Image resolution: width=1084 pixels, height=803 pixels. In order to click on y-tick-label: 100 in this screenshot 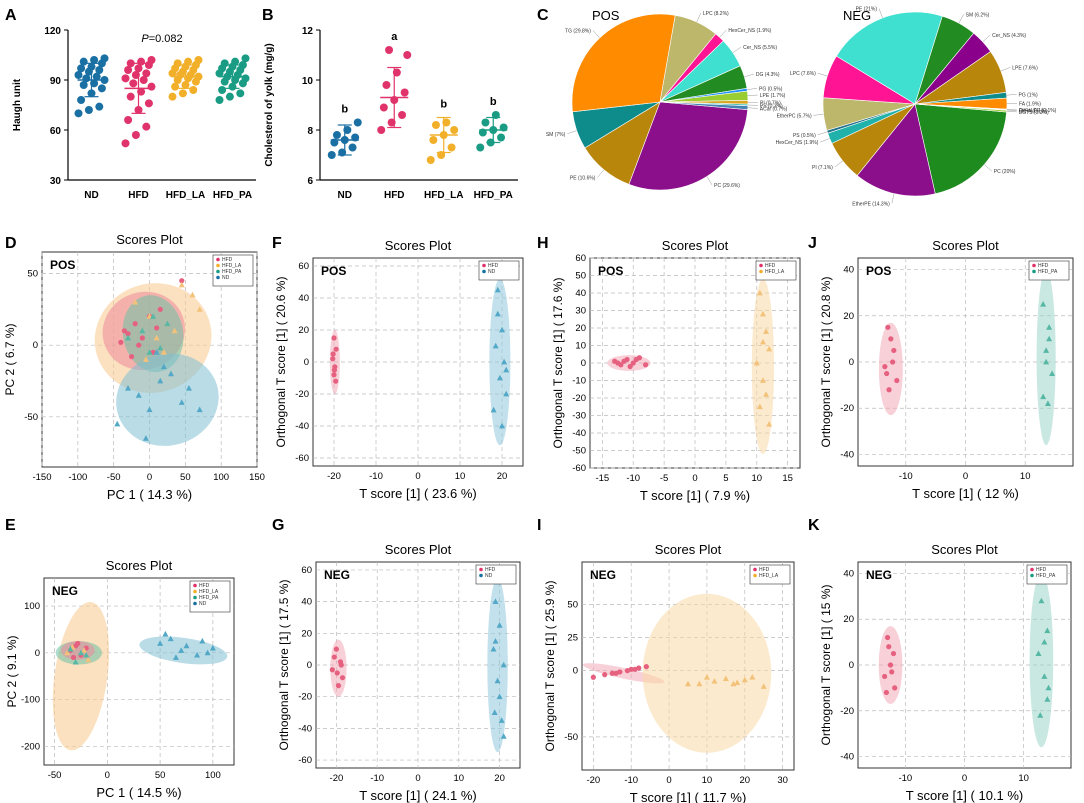, I will do `click(32, 606)`.